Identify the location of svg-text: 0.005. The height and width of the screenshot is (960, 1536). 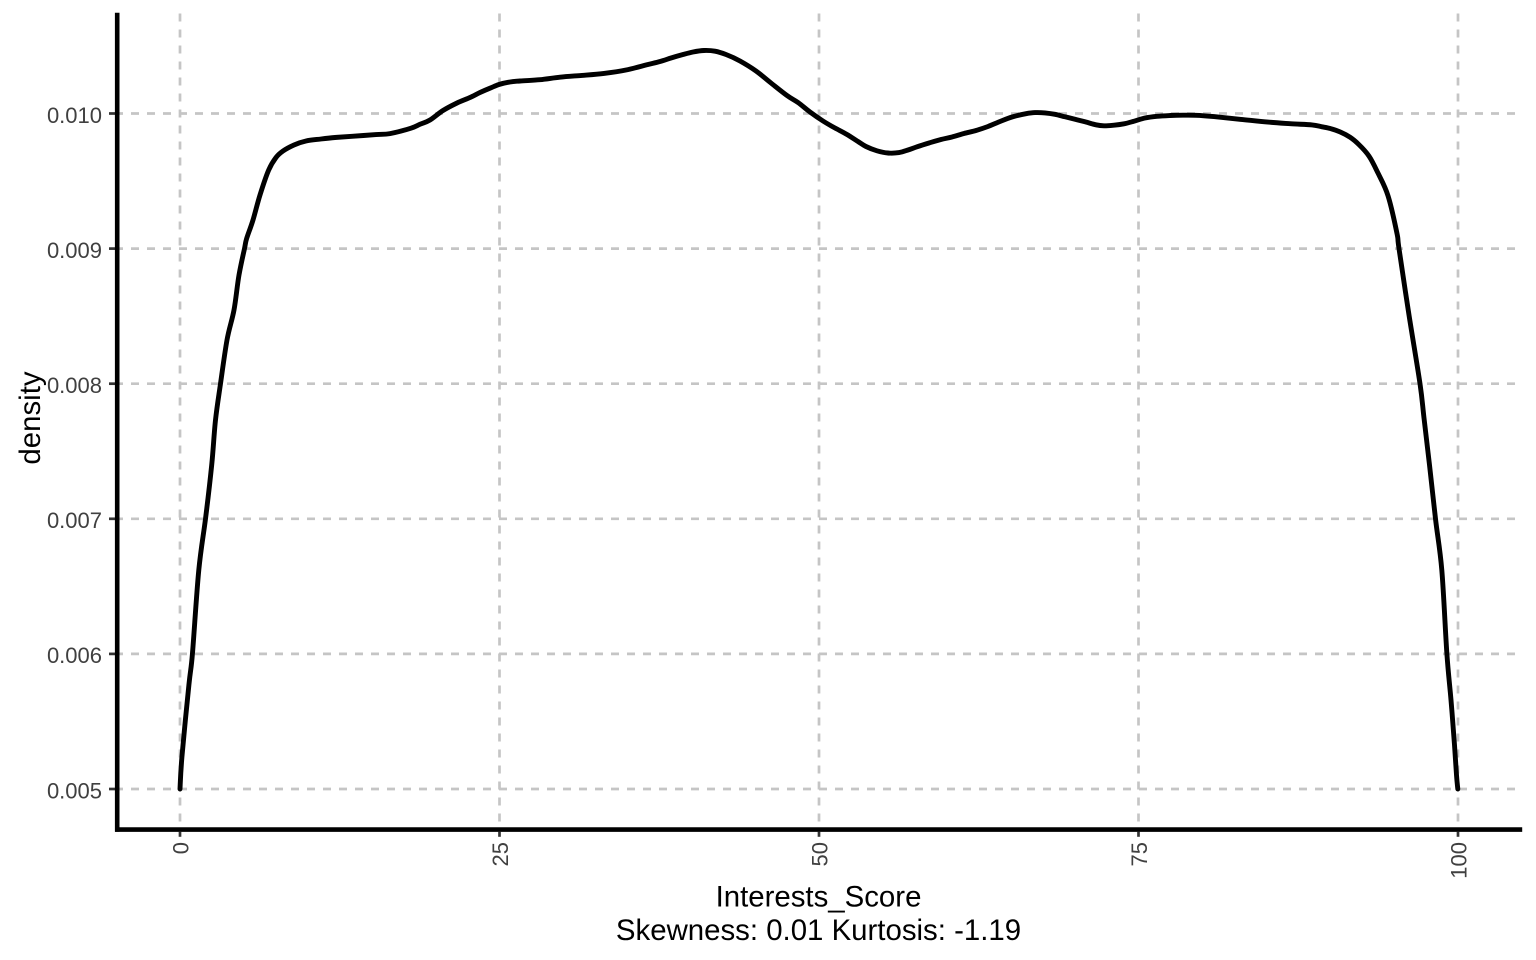
(74, 790).